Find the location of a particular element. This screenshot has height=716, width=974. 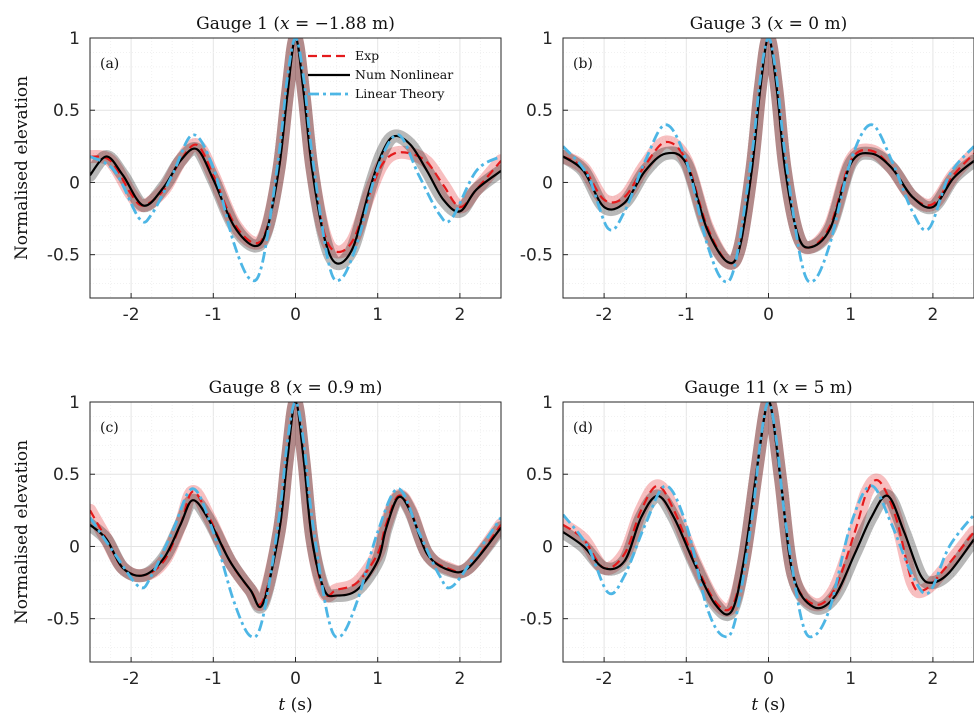

panel-title: Gauge 1 (x = −1.88 m) is located at coordinates (295, 24).